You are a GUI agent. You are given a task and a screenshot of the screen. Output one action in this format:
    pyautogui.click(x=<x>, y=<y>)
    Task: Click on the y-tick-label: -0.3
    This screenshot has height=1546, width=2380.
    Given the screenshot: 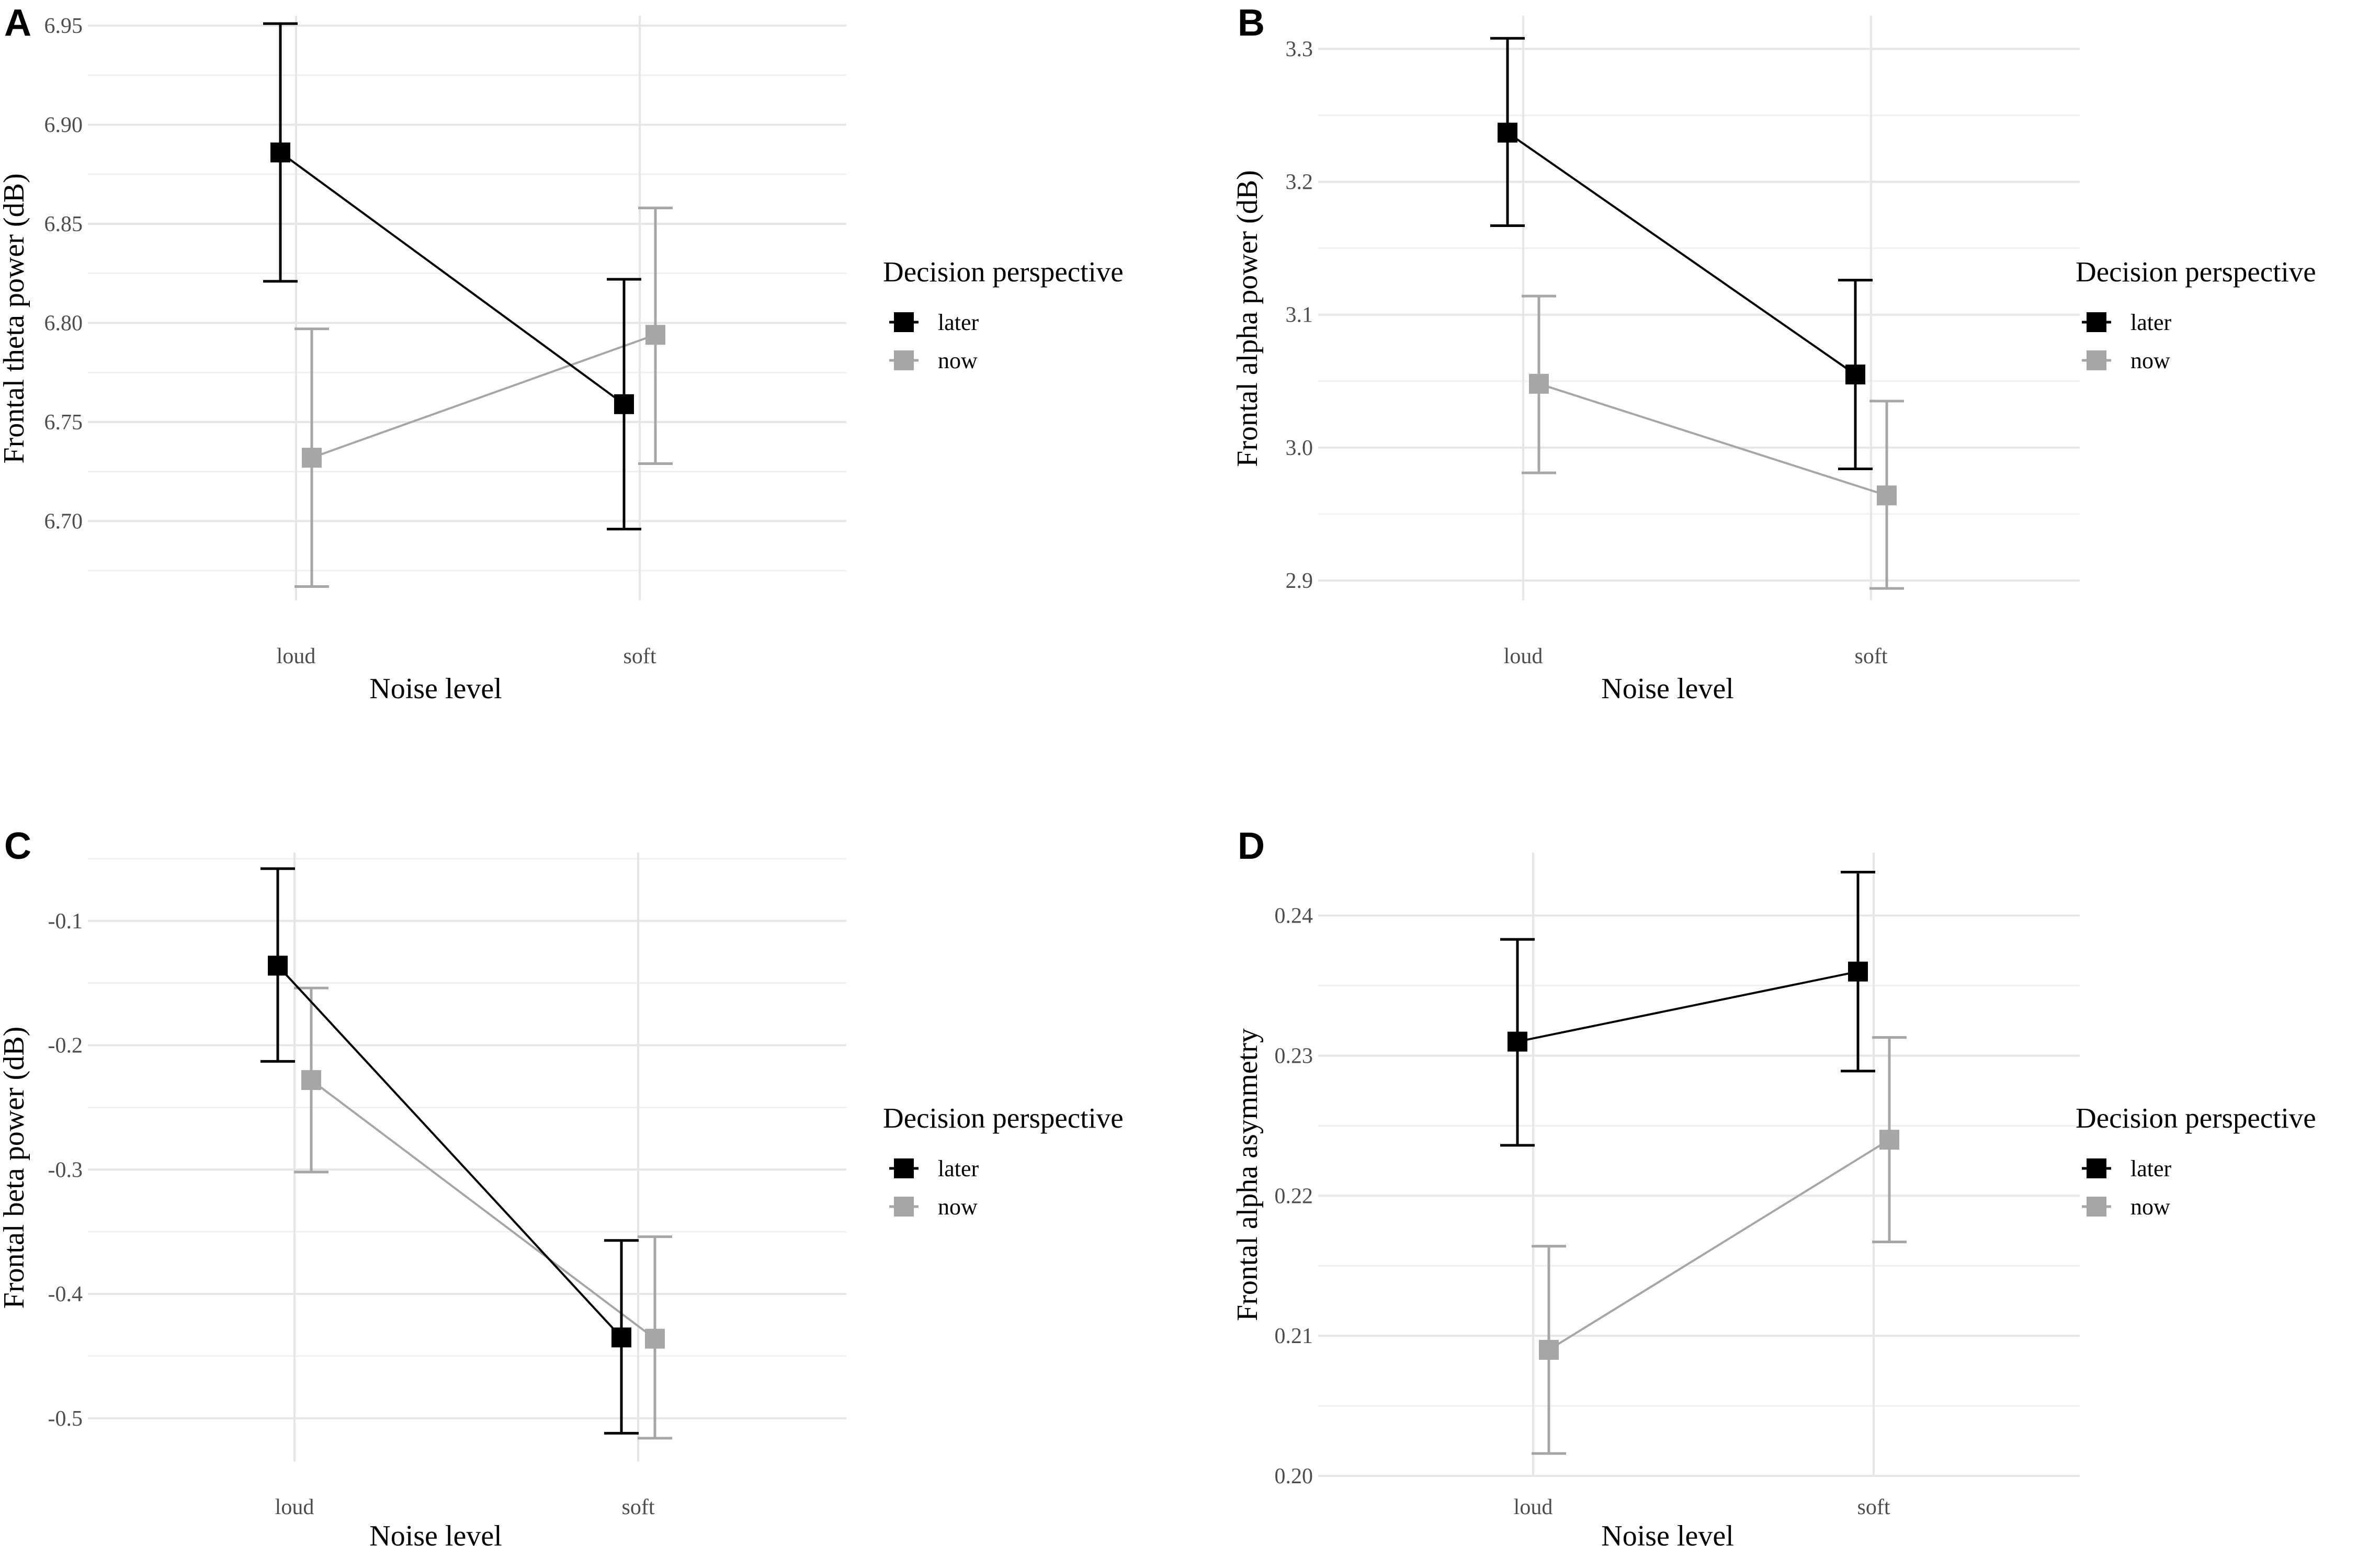 What is the action you would take?
    pyautogui.click(x=66, y=1170)
    